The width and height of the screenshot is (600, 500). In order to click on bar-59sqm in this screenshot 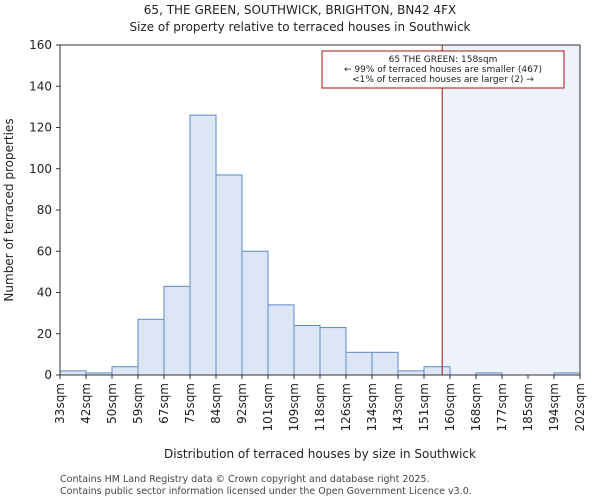, I will do `click(151, 347)`.